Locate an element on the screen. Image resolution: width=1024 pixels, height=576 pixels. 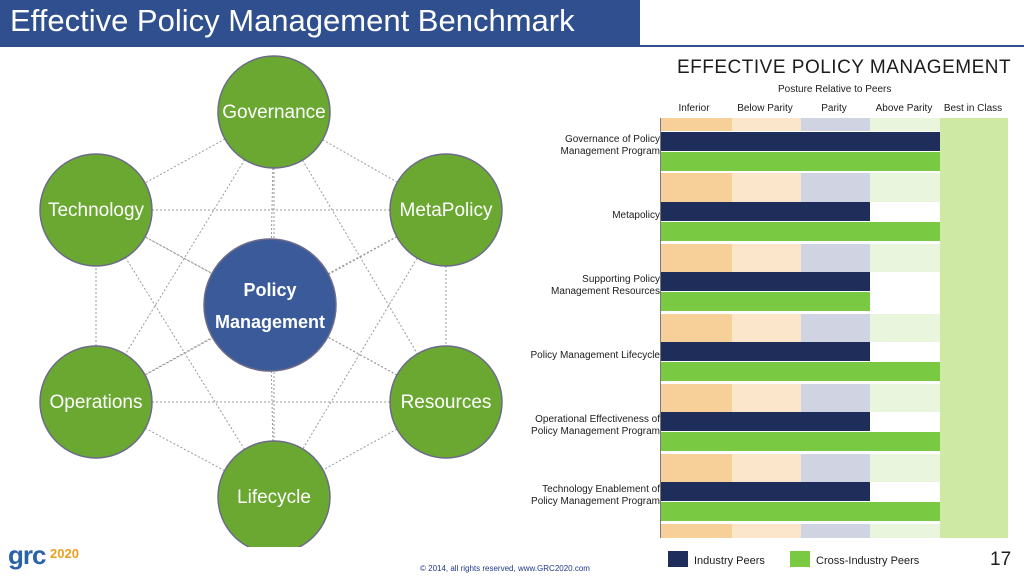
category-label-line: Governance of Policy is located at coordinates (612, 139).